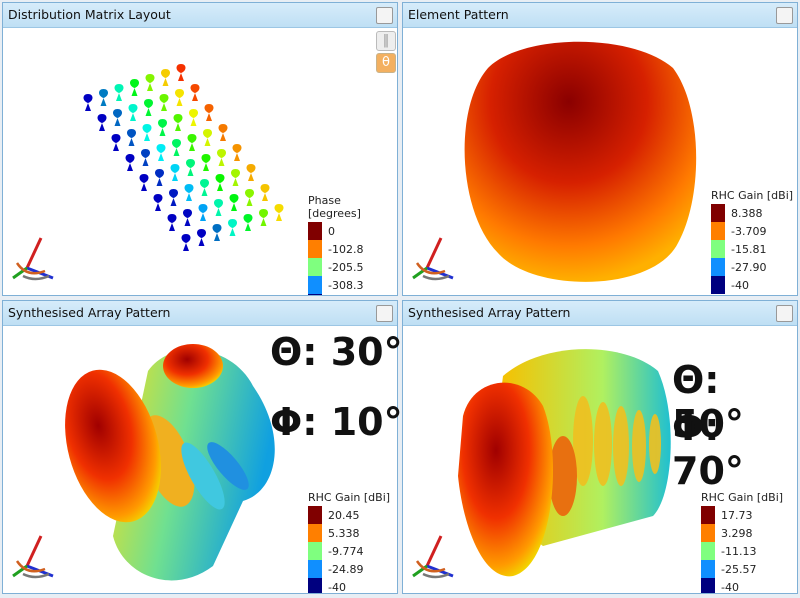 This screenshot has width=800, height=598. I want to click on pause-button: ‖, so click(386, 41).